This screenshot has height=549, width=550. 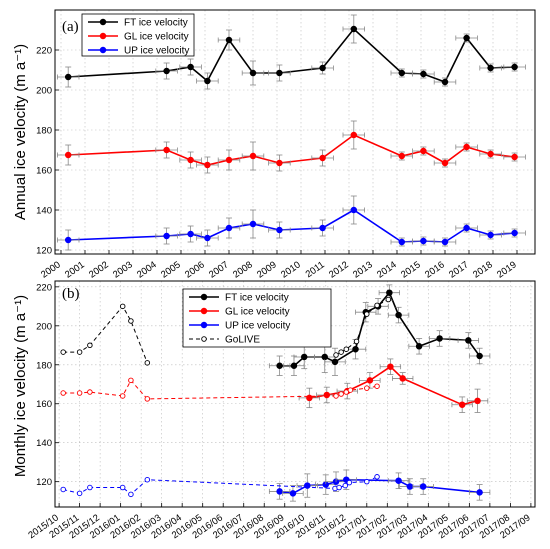 What do you see at coordinates (44, 365) in the screenshot?
I see `y-tick-label: 180` at bounding box center [44, 365].